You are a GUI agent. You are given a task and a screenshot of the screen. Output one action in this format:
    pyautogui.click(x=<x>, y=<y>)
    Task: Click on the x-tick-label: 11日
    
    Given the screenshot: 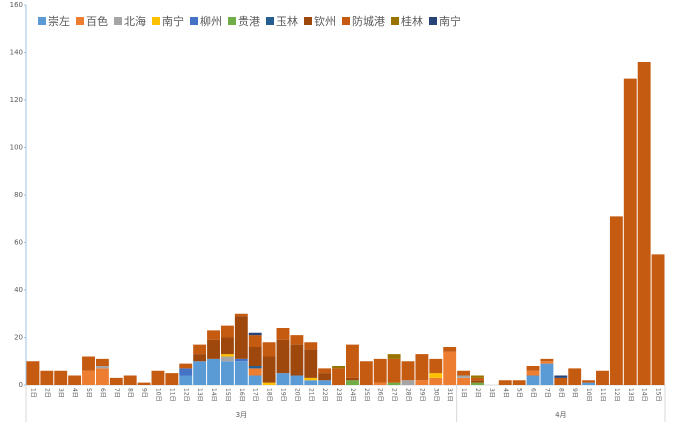 What is the action you would take?
    pyautogui.click(x=171, y=395)
    